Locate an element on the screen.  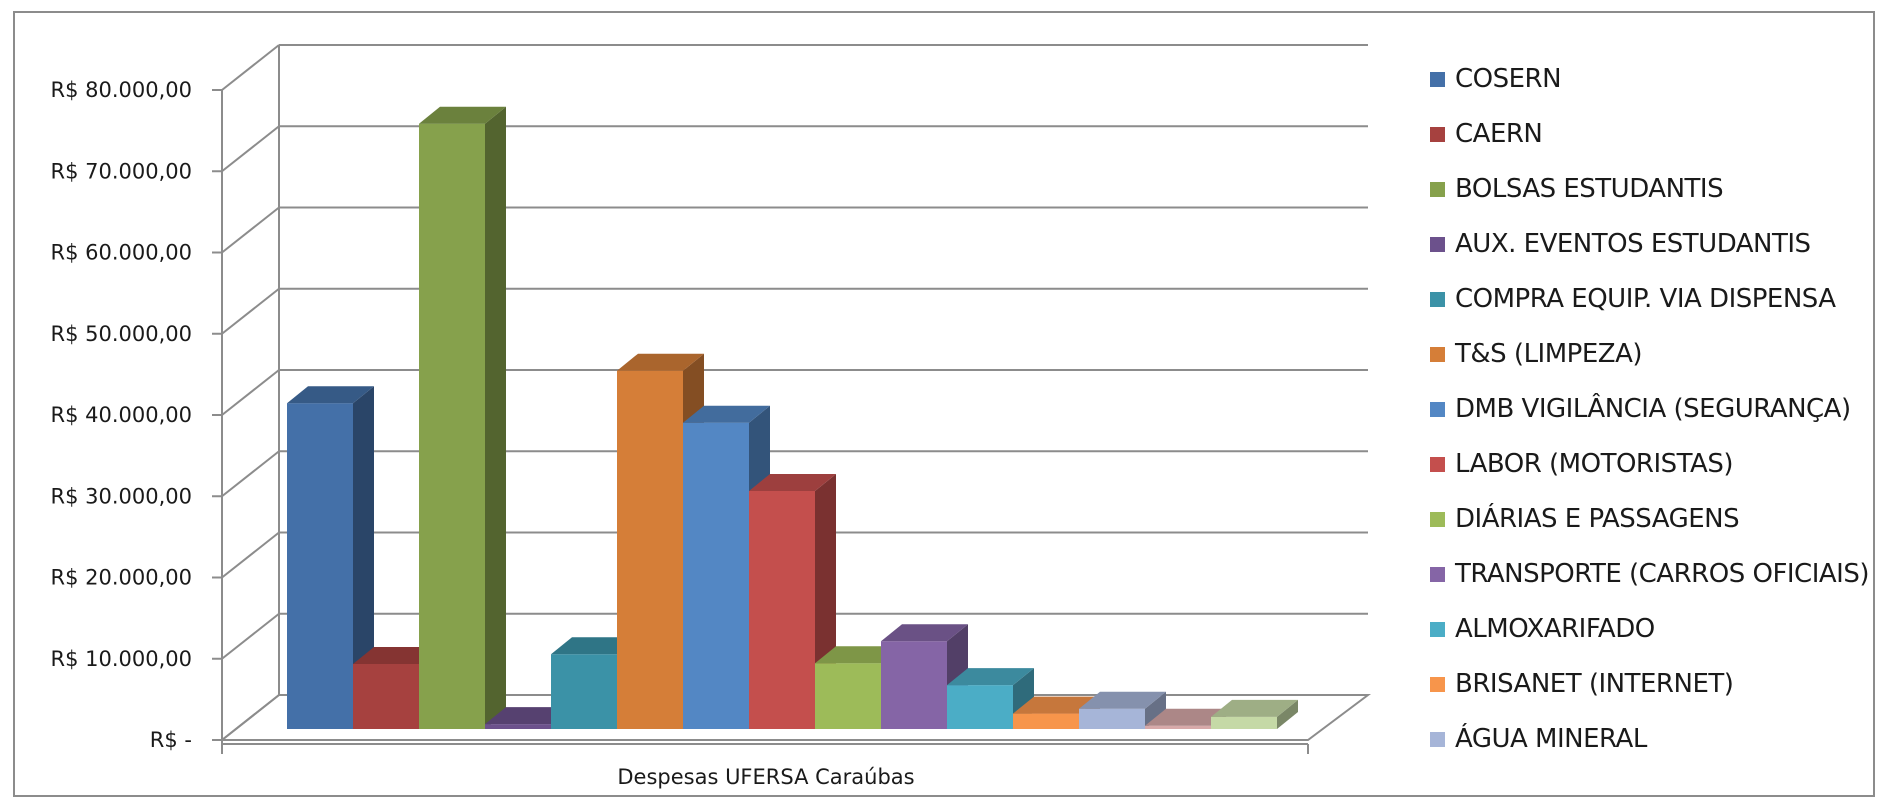
y-tick-label: R$ 80.000,00 is located at coordinates (121, 90).